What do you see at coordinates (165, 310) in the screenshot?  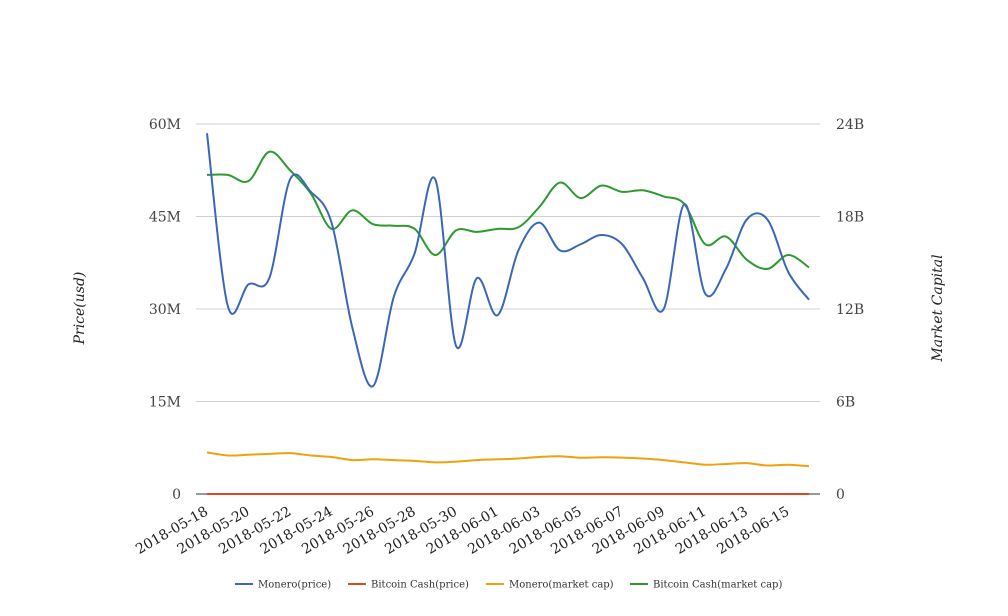 I see `y-tick-label-left: 30M` at bounding box center [165, 310].